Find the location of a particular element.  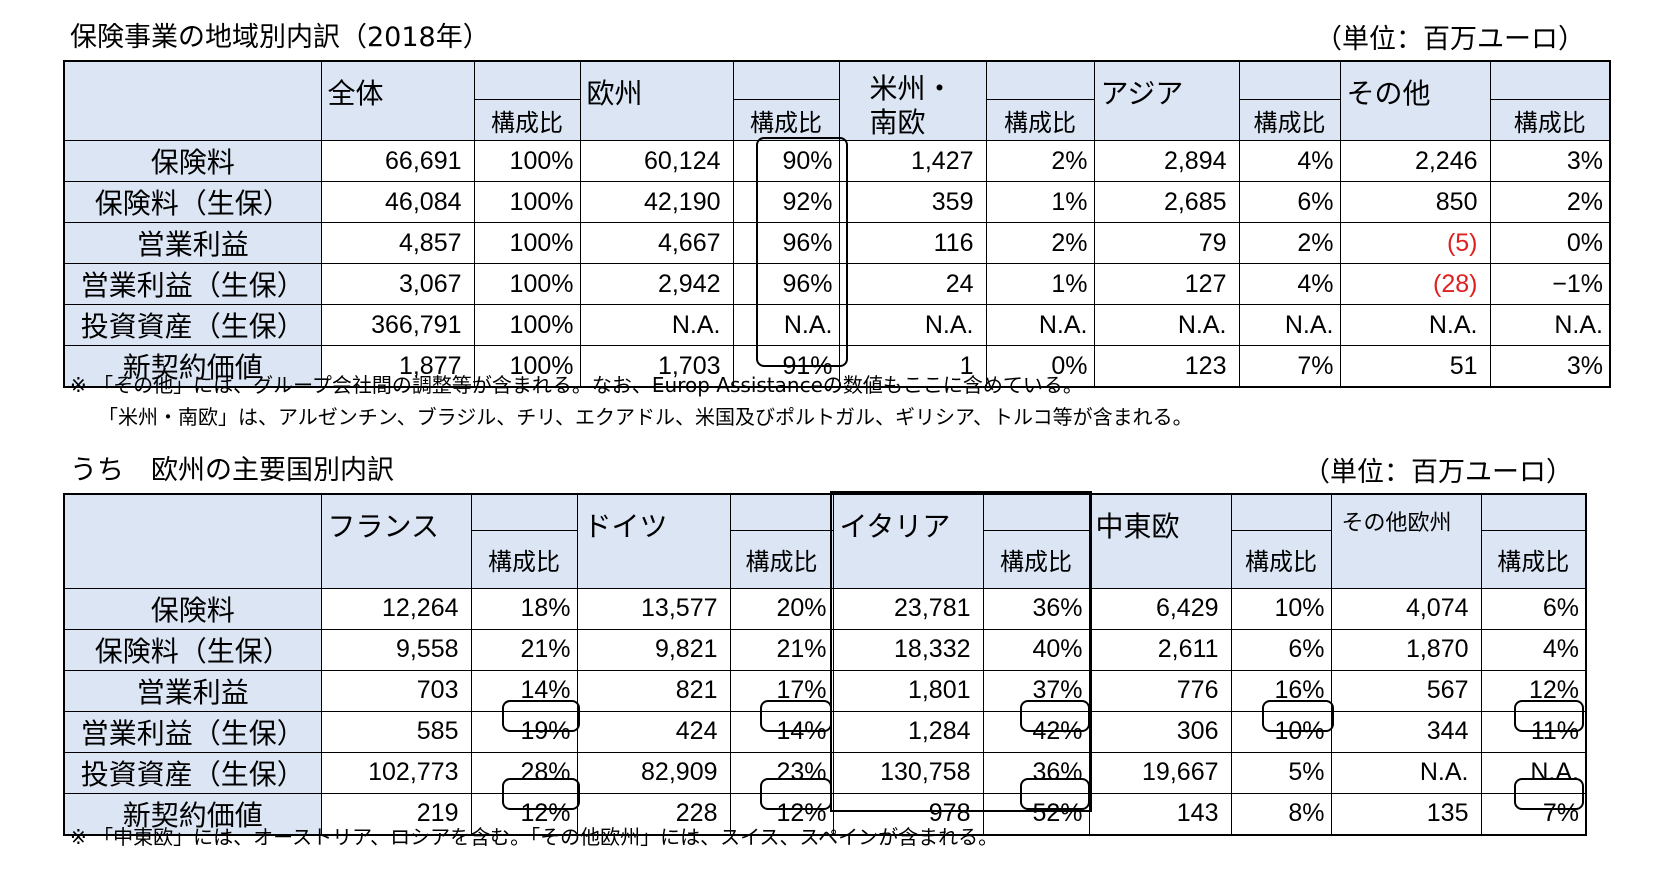

table-row: 営業利益 4,857 100% 4,667 96% 116 2% 79 2% (5) 0% is located at coordinates (837, 243).